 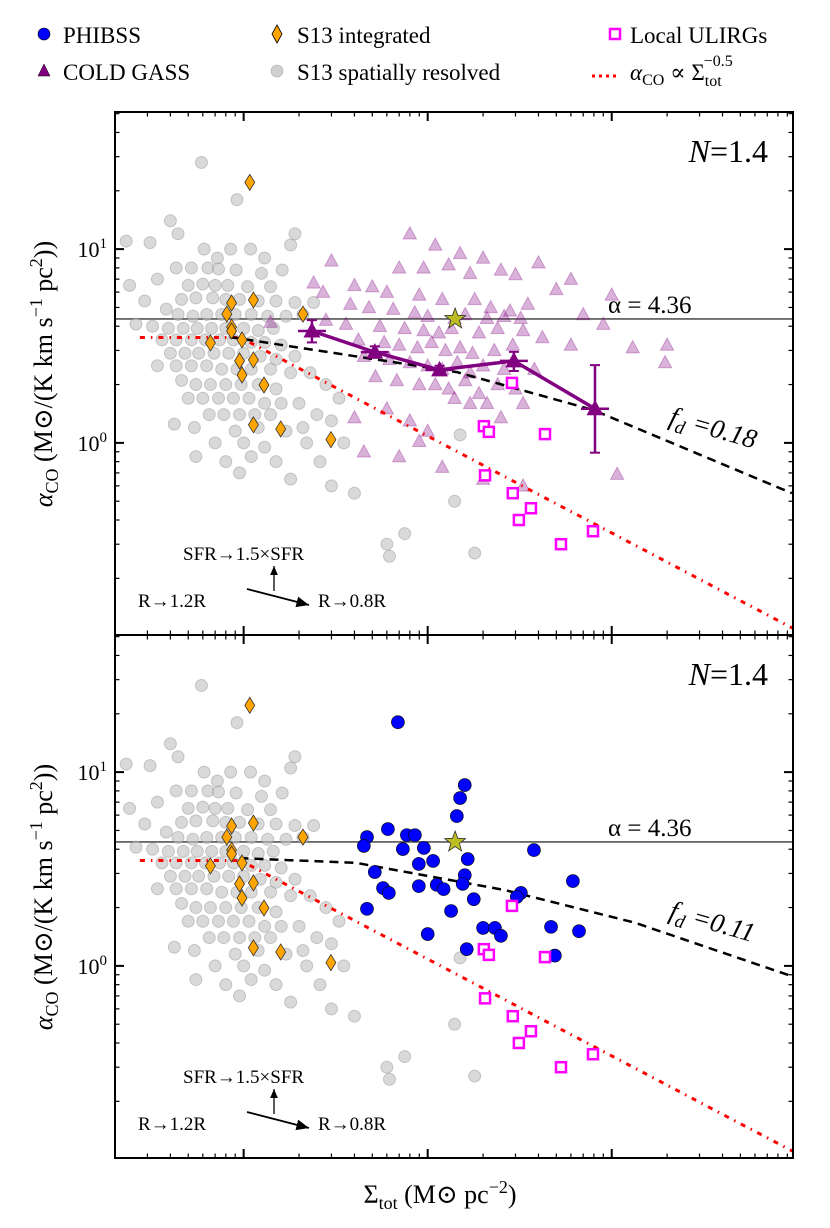 What do you see at coordinates (728, 674) in the screenshot?
I see `n-annotation: N=1.4` at bounding box center [728, 674].